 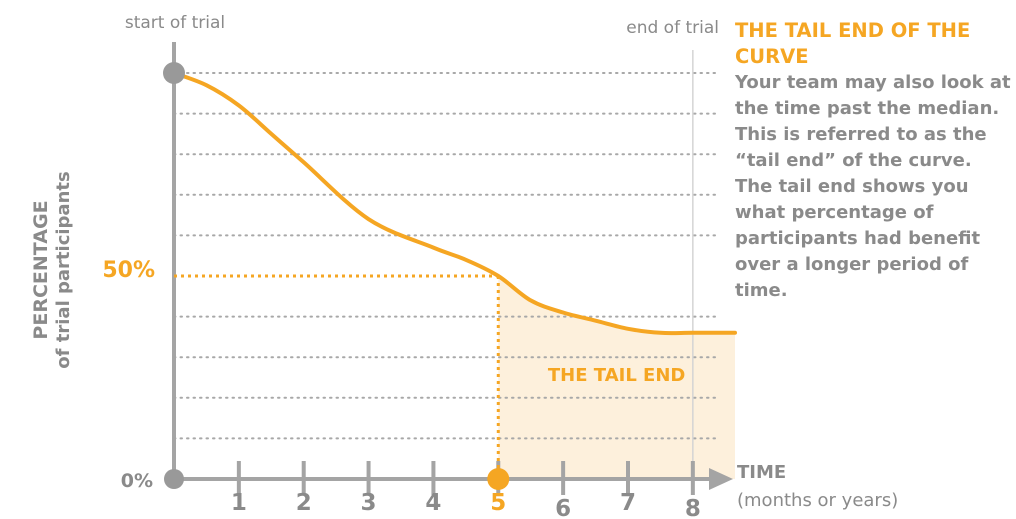 I want to click on y-axis-label-main: PERCENTAGE, so click(x=41, y=269).